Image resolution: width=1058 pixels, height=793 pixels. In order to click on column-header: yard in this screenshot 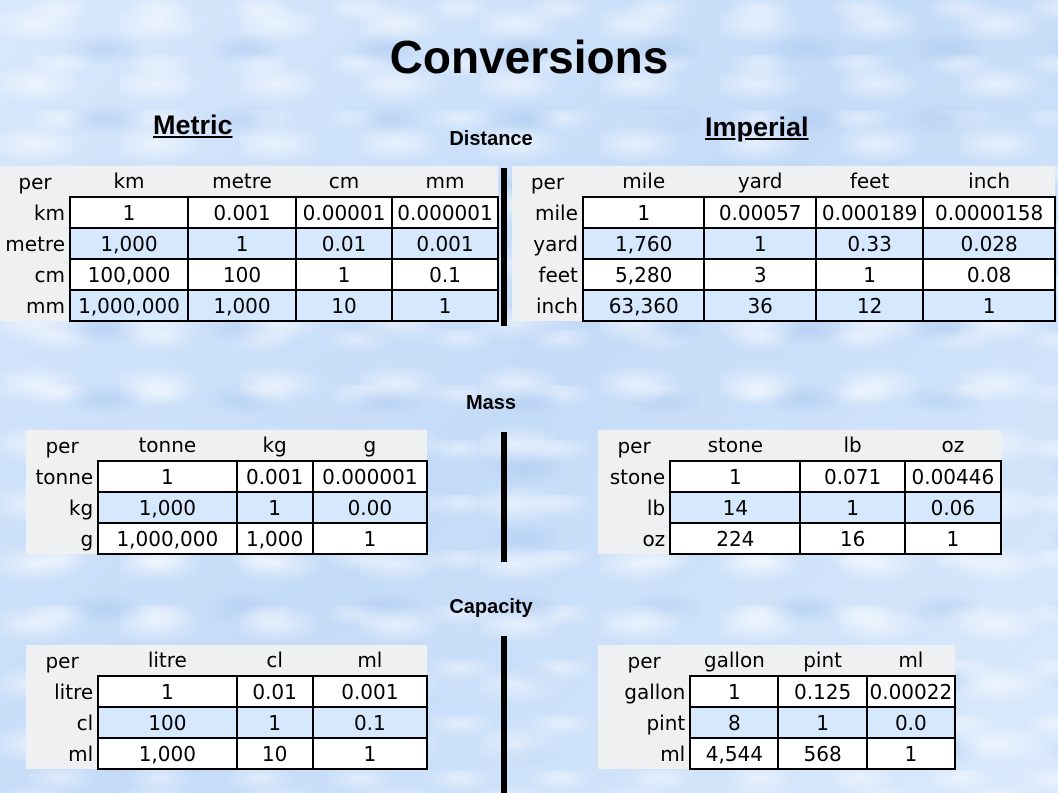, I will do `click(760, 181)`.